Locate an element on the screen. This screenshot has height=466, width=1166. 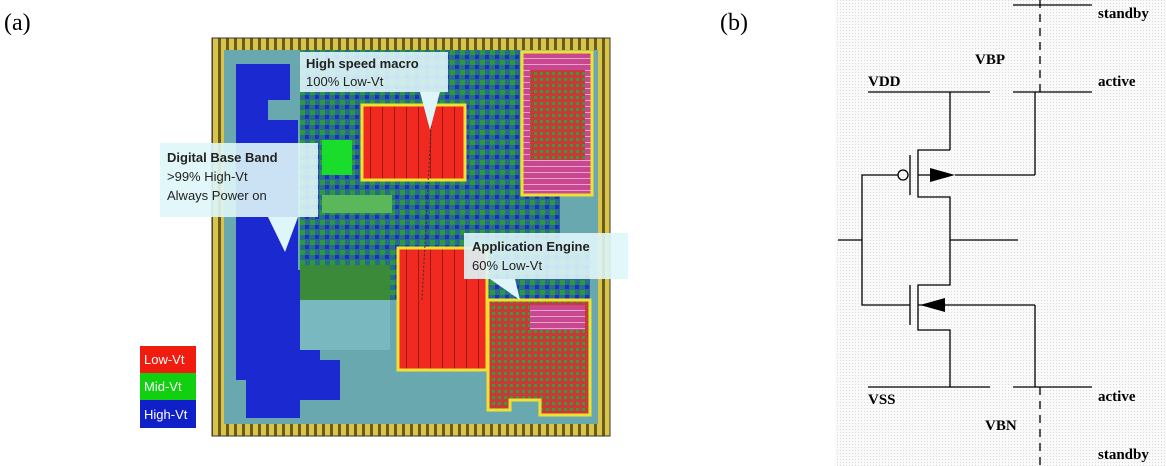
callout: Application Engine 60% Low-Vt is located at coordinates (546, 266).